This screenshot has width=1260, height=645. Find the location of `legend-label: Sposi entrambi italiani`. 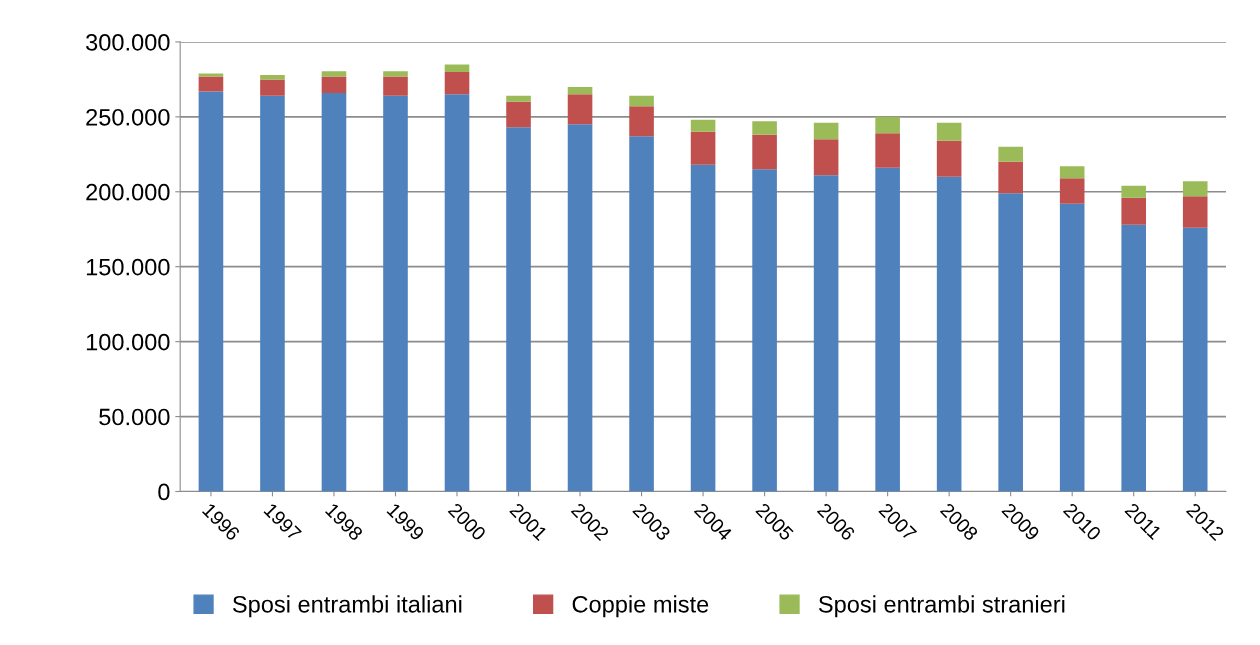

legend-label: Sposi entrambi italiani is located at coordinates (347, 606).